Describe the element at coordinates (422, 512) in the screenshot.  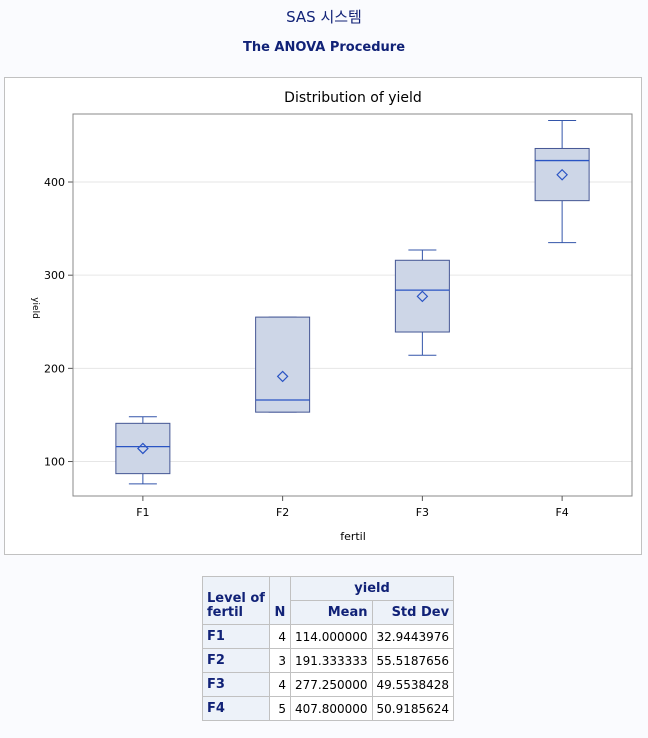
I see `x-tick-label: F3` at that location.